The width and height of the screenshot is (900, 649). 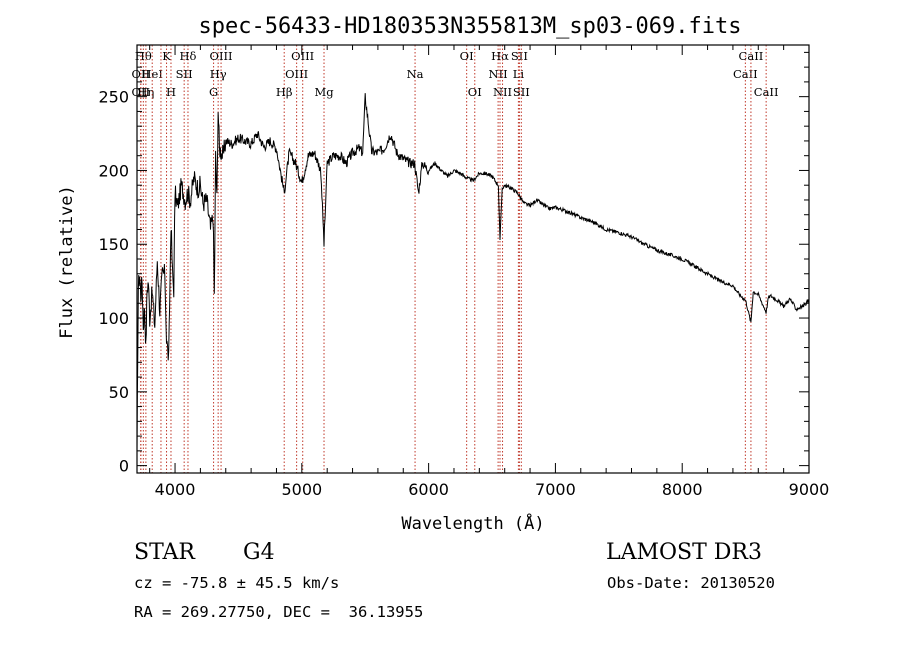 I want to click on spectral-line-label: Mg, so click(x=324, y=92).